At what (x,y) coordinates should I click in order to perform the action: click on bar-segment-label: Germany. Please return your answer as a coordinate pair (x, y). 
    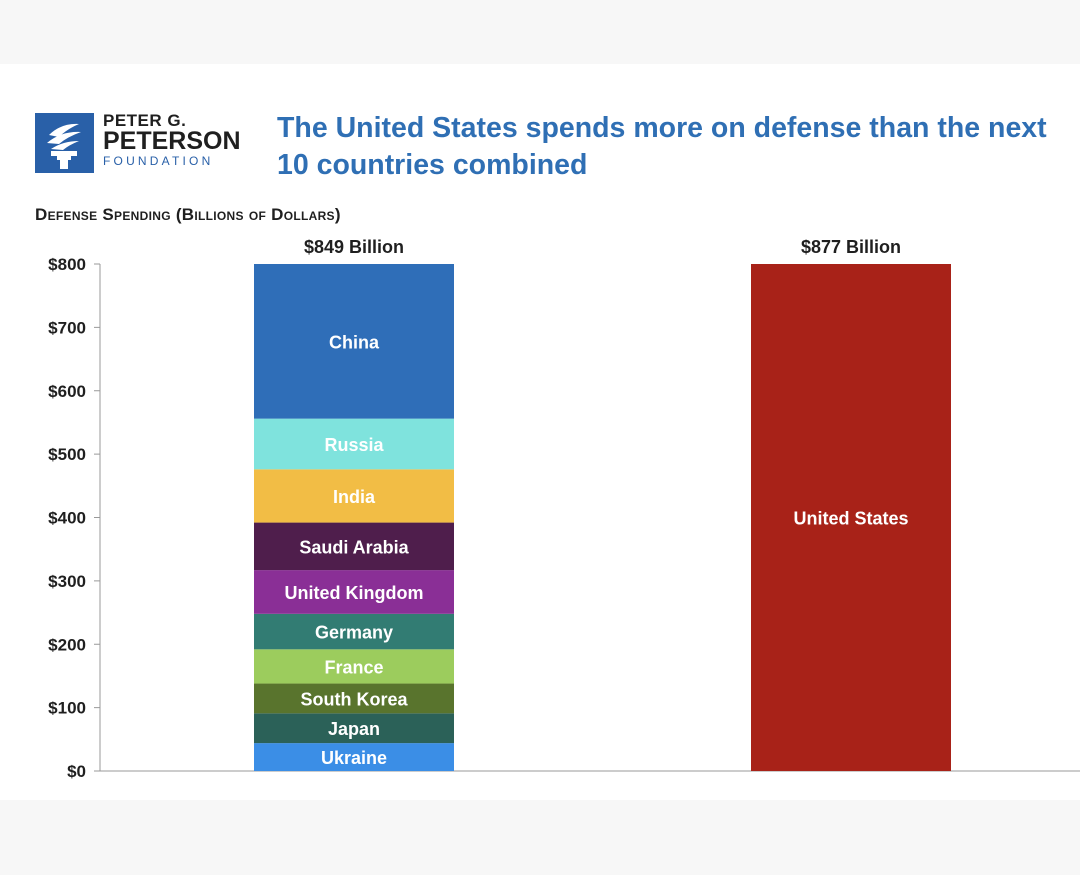
    Looking at the image, I should click on (354, 633).